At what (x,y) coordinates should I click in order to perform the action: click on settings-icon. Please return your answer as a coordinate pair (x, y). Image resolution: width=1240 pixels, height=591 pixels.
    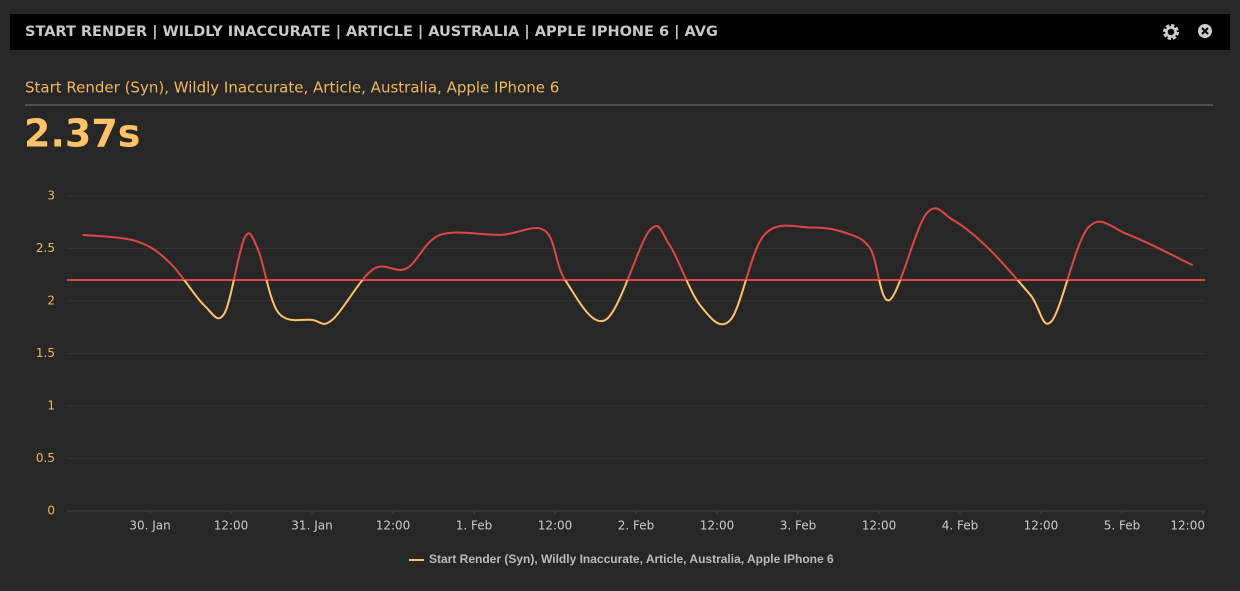
    Looking at the image, I should click on (1171, 32).